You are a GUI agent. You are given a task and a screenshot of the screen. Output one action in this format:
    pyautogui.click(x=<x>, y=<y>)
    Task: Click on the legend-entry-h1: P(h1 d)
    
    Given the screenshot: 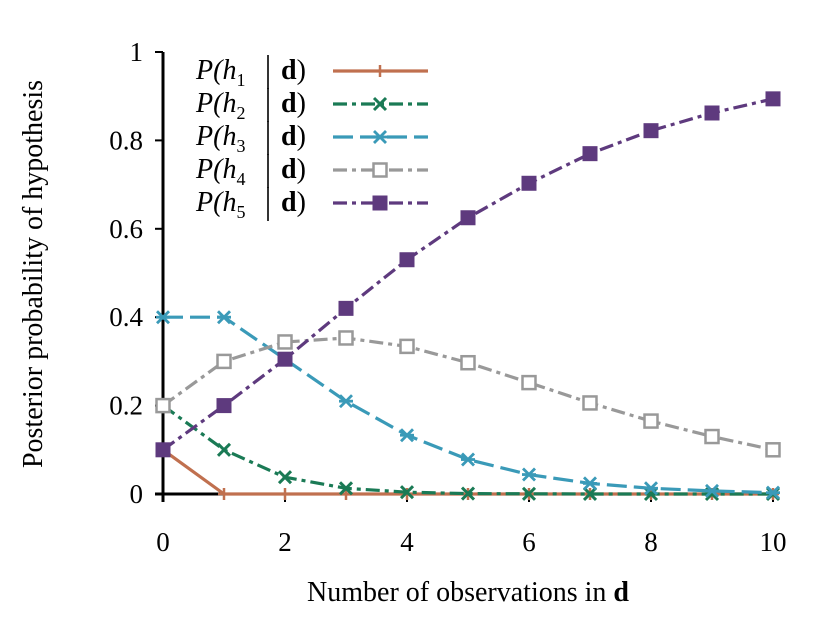 What is the action you would take?
    pyautogui.click(x=311, y=72)
    